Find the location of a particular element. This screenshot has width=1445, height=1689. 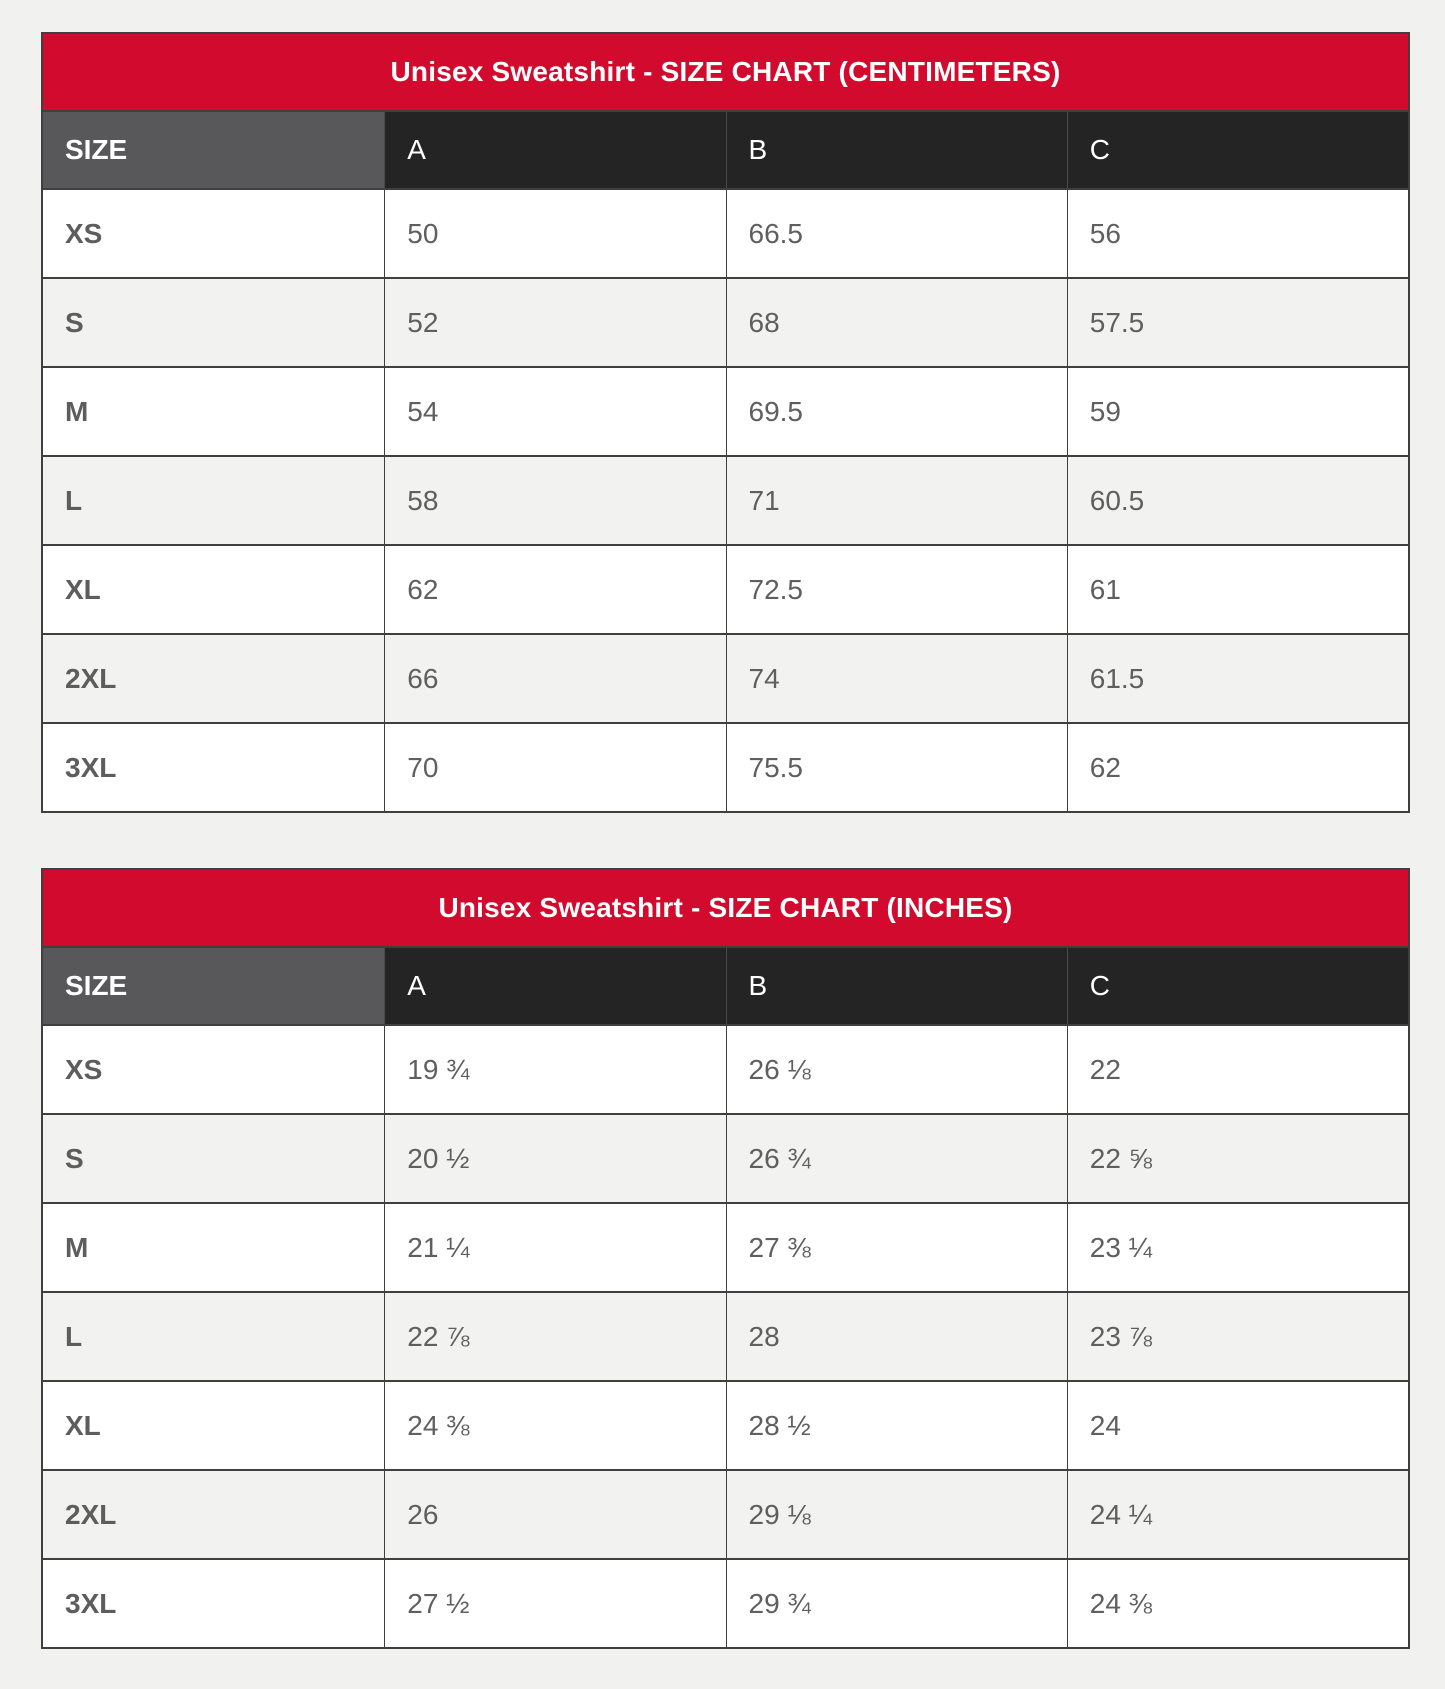

table-row: M 54 69.5 59 is located at coordinates (725, 410).